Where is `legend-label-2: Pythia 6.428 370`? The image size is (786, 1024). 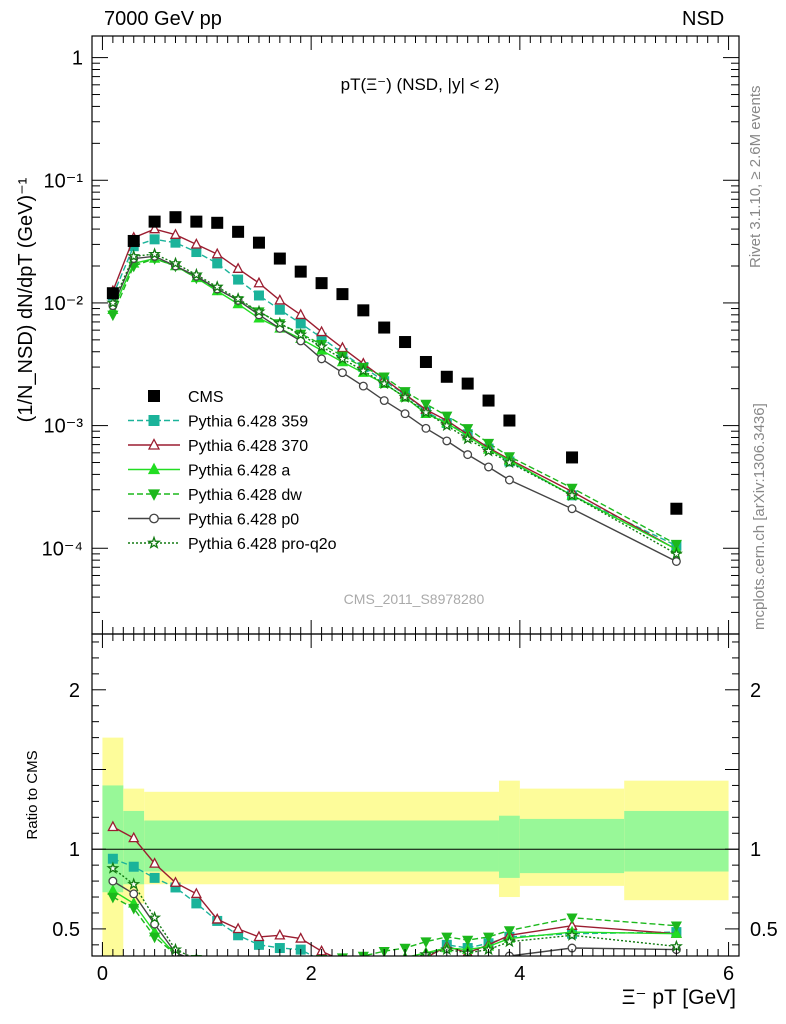
legend-label-2: Pythia 6.428 370 is located at coordinates (248, 446).